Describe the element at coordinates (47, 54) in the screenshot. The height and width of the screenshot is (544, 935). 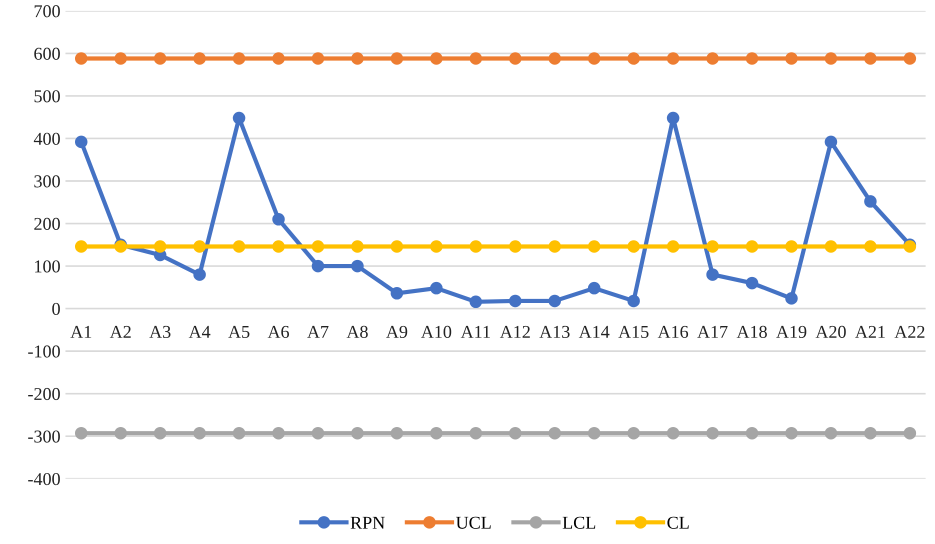
I see `y-tick-label: 600` at that location.